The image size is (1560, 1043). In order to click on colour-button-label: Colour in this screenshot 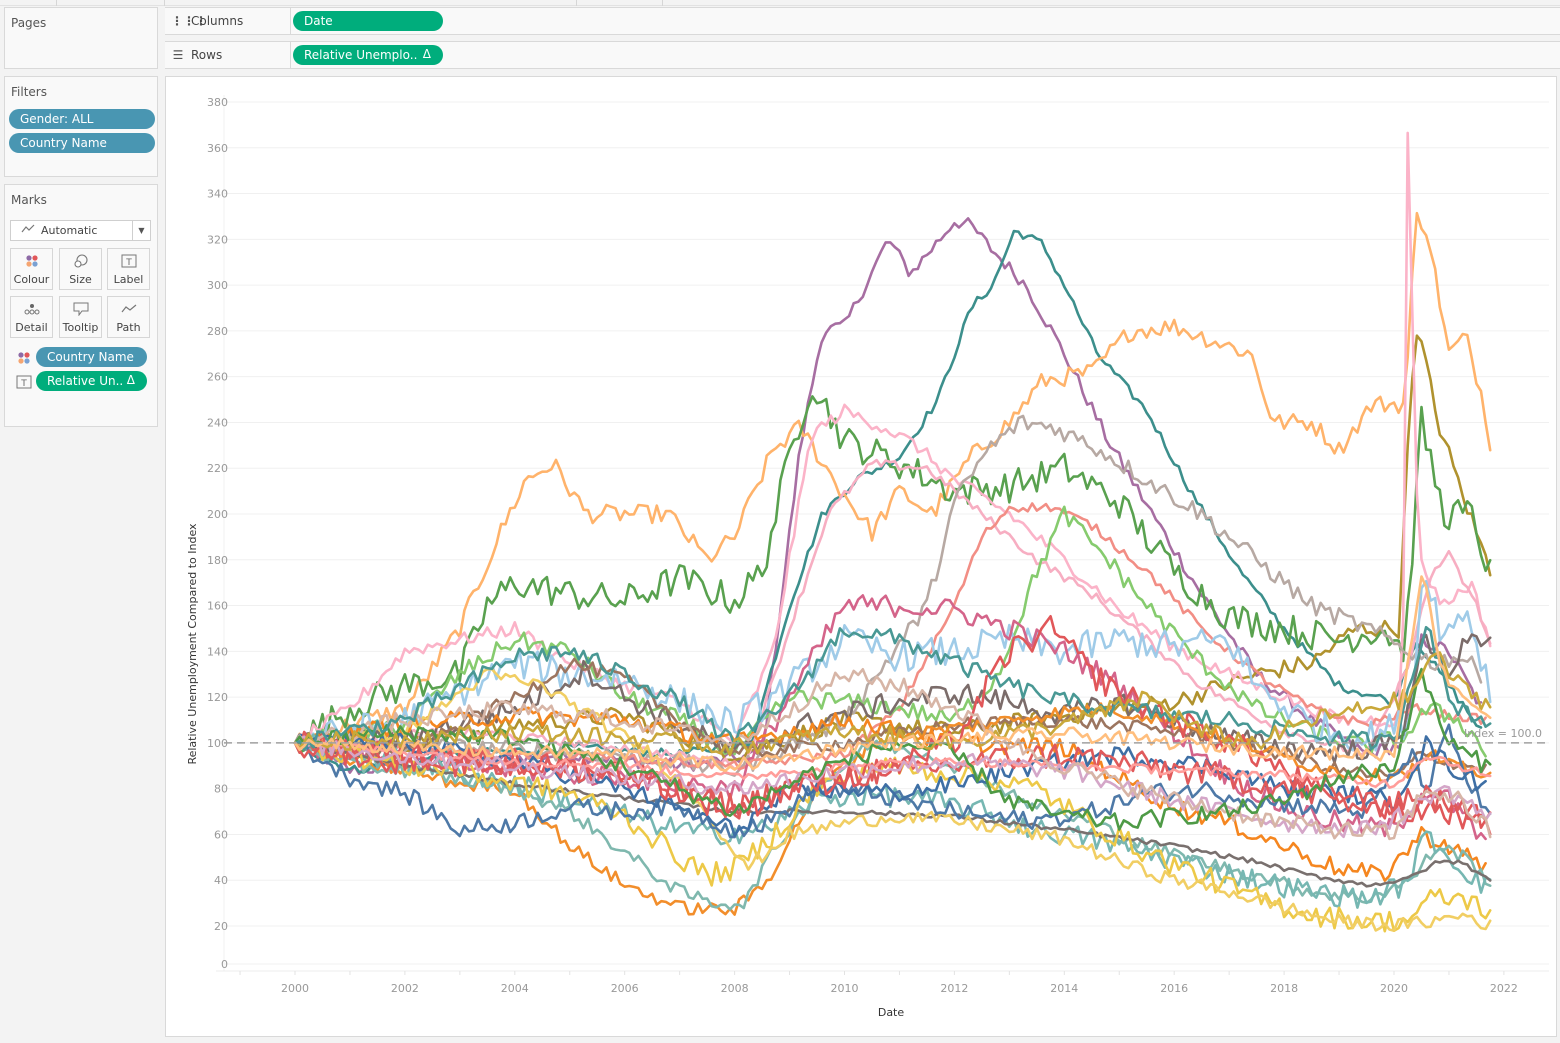, I will do `click(31, 279)`.